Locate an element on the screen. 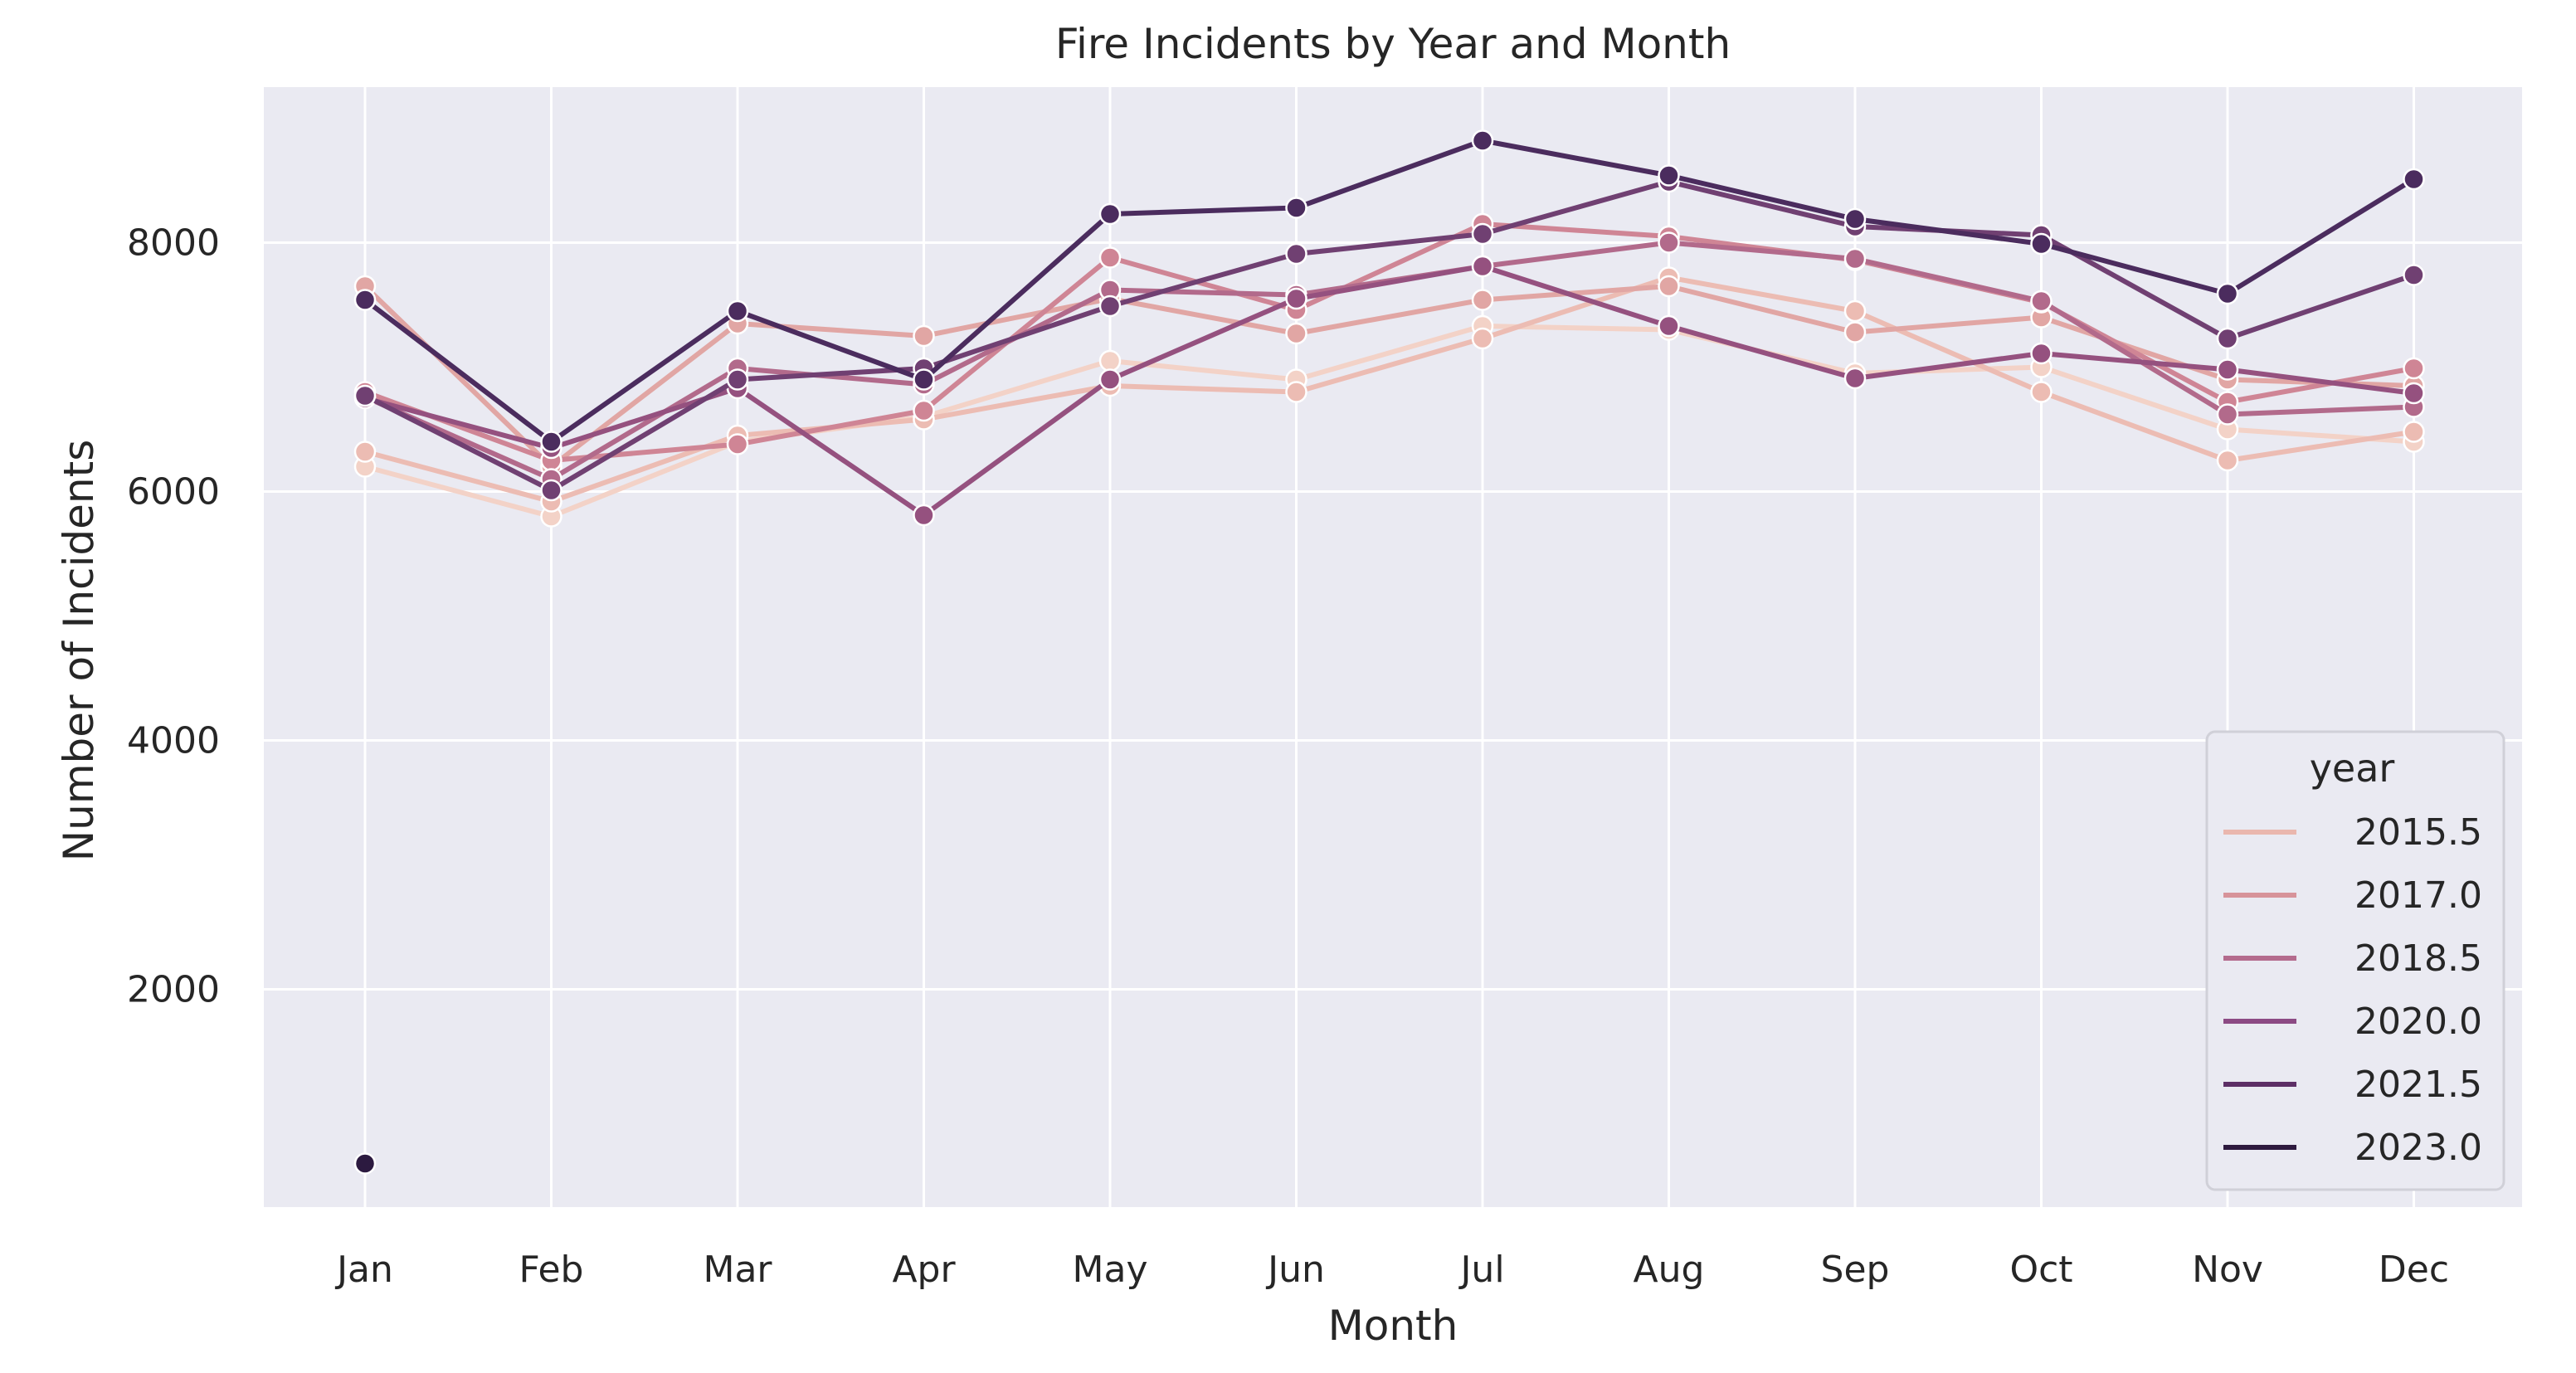  y-tick-label-8000: 8000 is located at coordinates (173, 243).